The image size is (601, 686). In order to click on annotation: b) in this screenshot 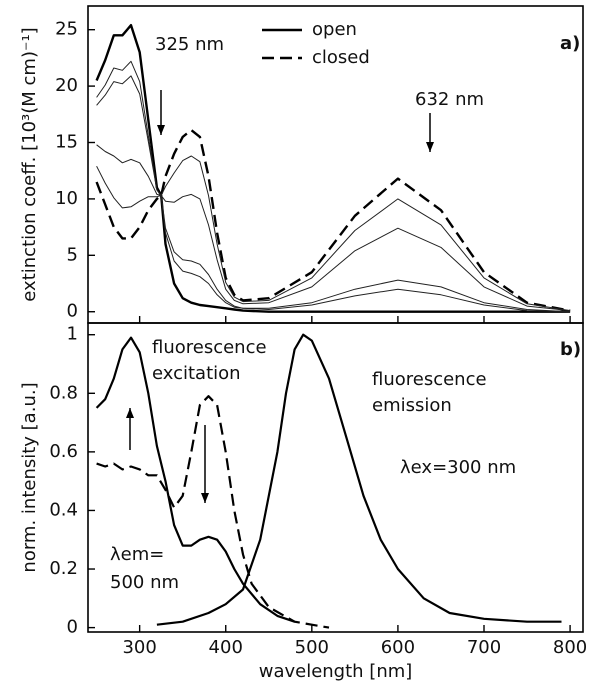, I will do `click(570, 349)`.